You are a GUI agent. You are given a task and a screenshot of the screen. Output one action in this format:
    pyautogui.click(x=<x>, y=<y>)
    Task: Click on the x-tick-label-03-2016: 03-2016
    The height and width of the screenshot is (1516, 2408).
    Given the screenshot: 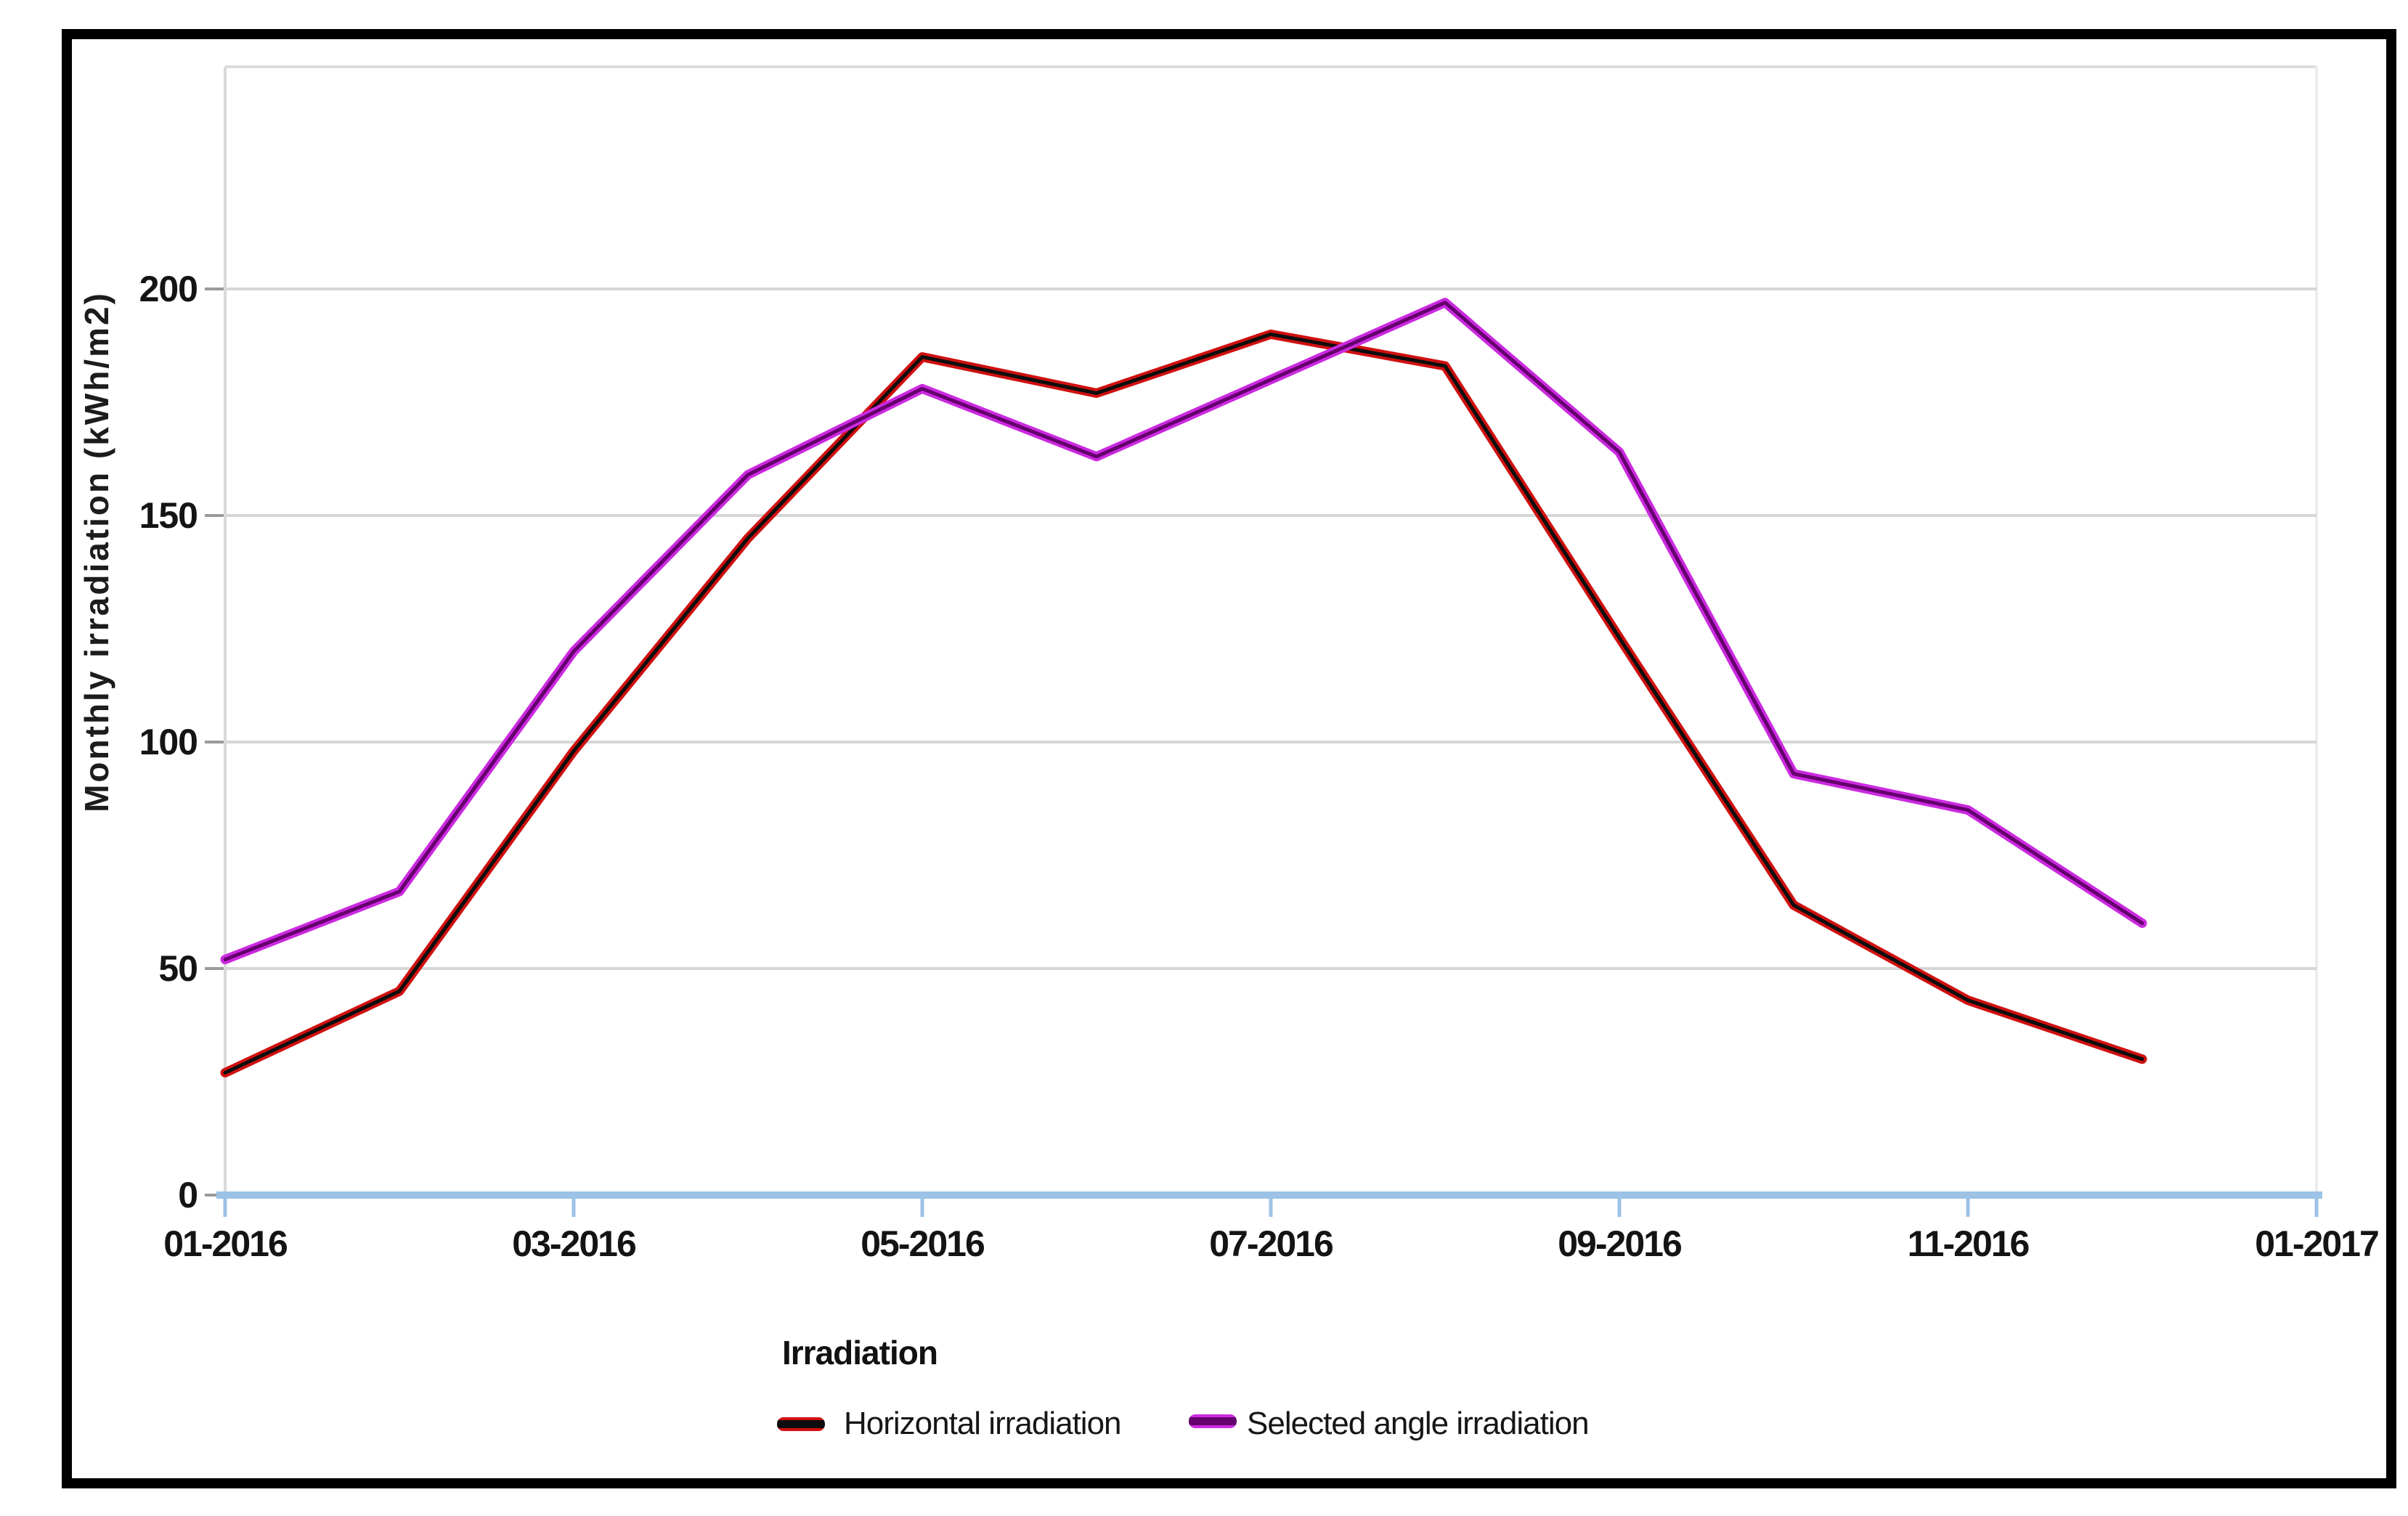 What is the action you would take?
    pyautogui.click(x=575, y=1244)
    